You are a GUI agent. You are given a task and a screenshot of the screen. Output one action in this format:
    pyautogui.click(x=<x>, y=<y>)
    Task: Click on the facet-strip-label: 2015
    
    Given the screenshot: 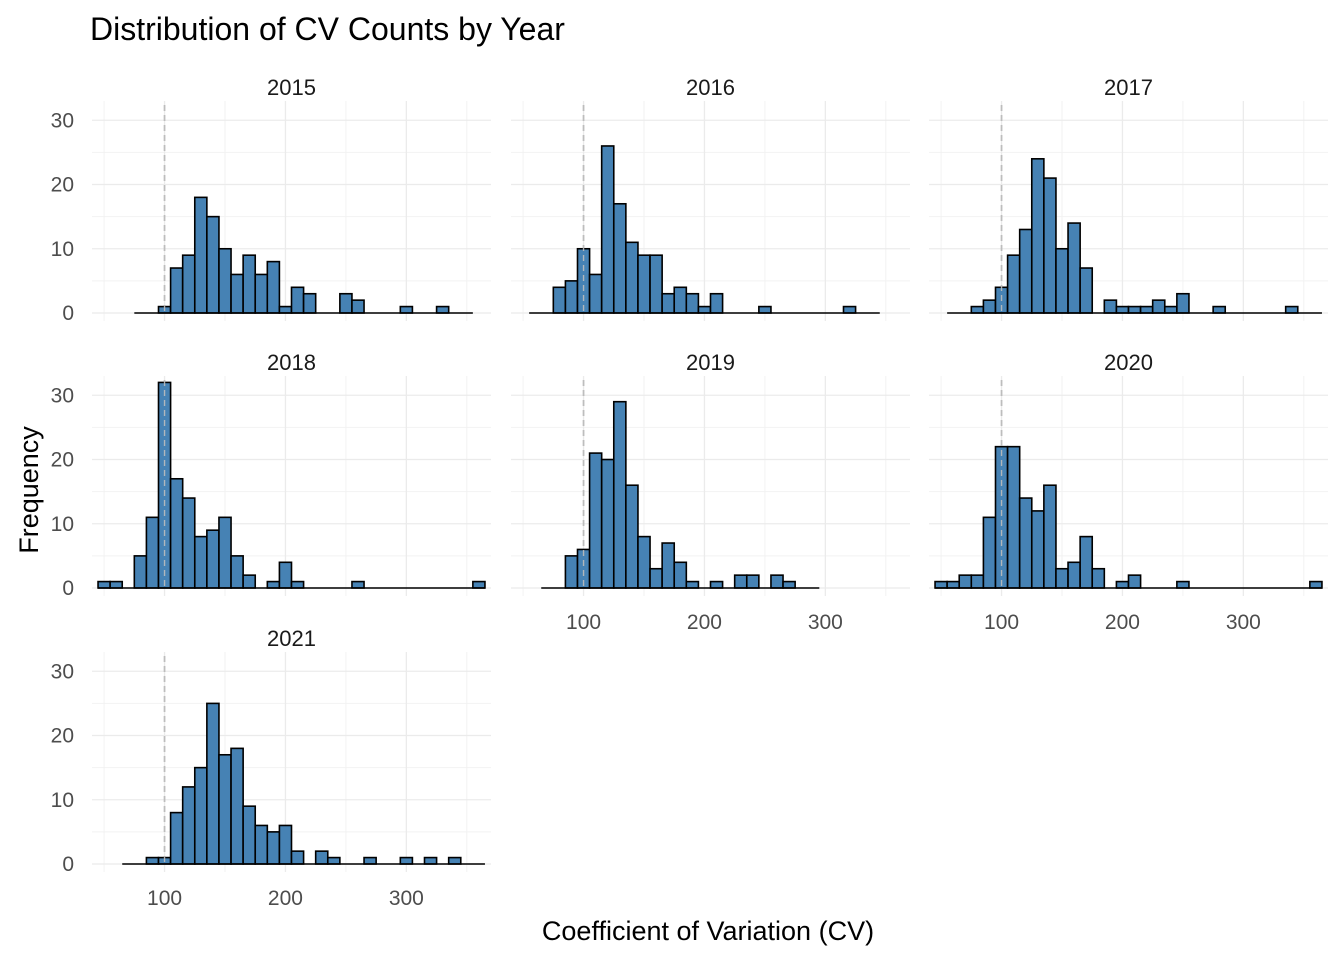 What is the action you would take?
    pyautogui.click(x=291, y=87)
    